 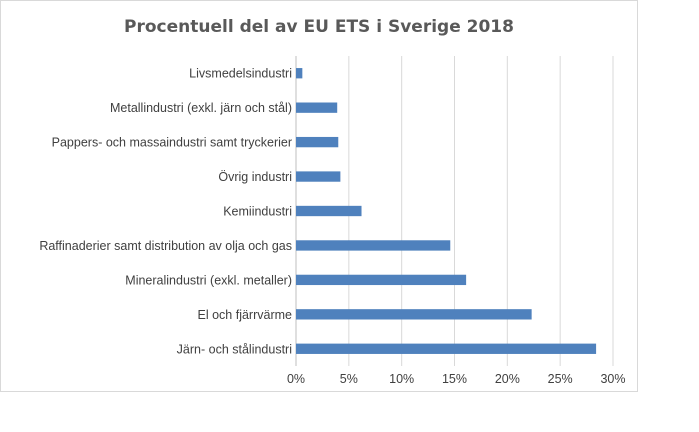 I want to click on x-tick-label: 30%, so click(x=612, y=379).